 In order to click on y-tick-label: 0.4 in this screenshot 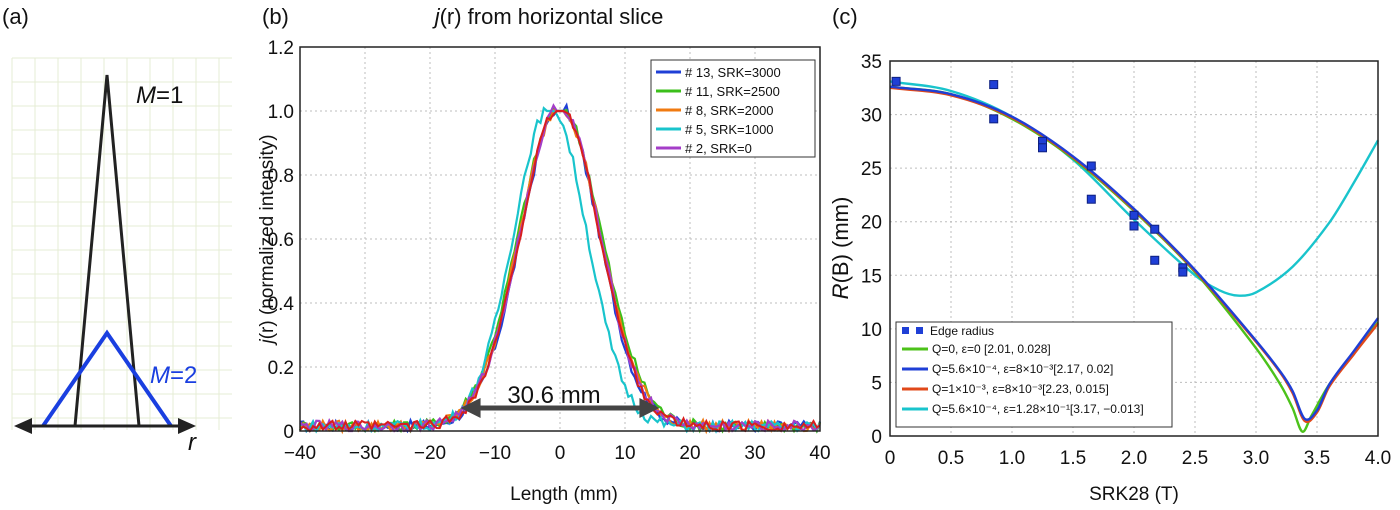, I will do `click(281, 304)`.